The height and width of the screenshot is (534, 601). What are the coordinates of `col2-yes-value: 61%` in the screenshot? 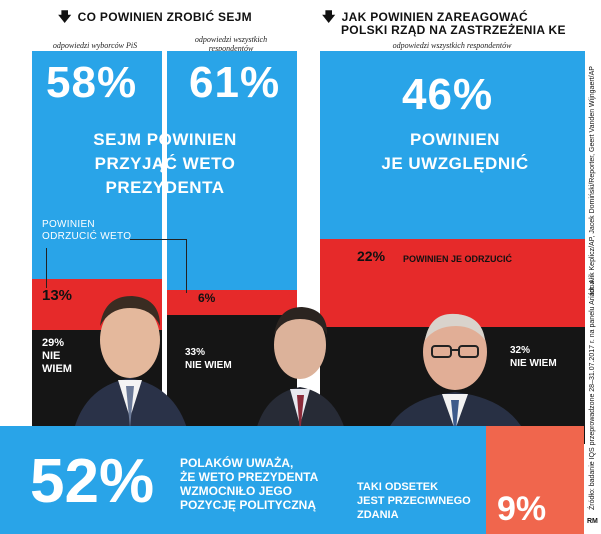 It's located at (235, 82).